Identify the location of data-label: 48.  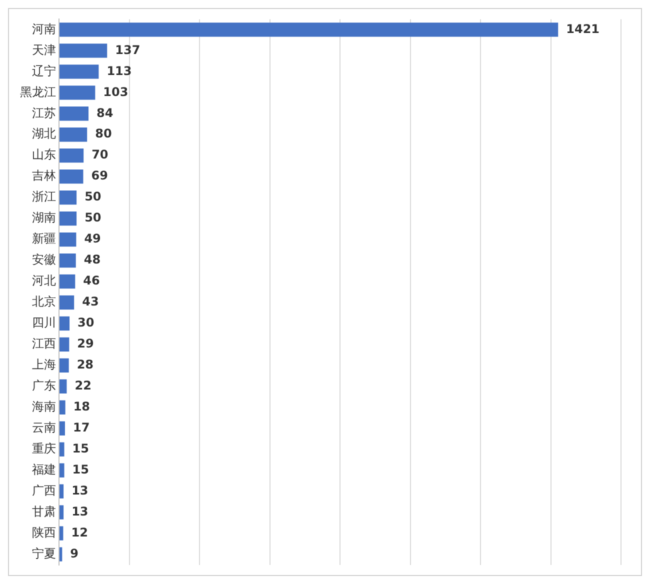
(92, 259).